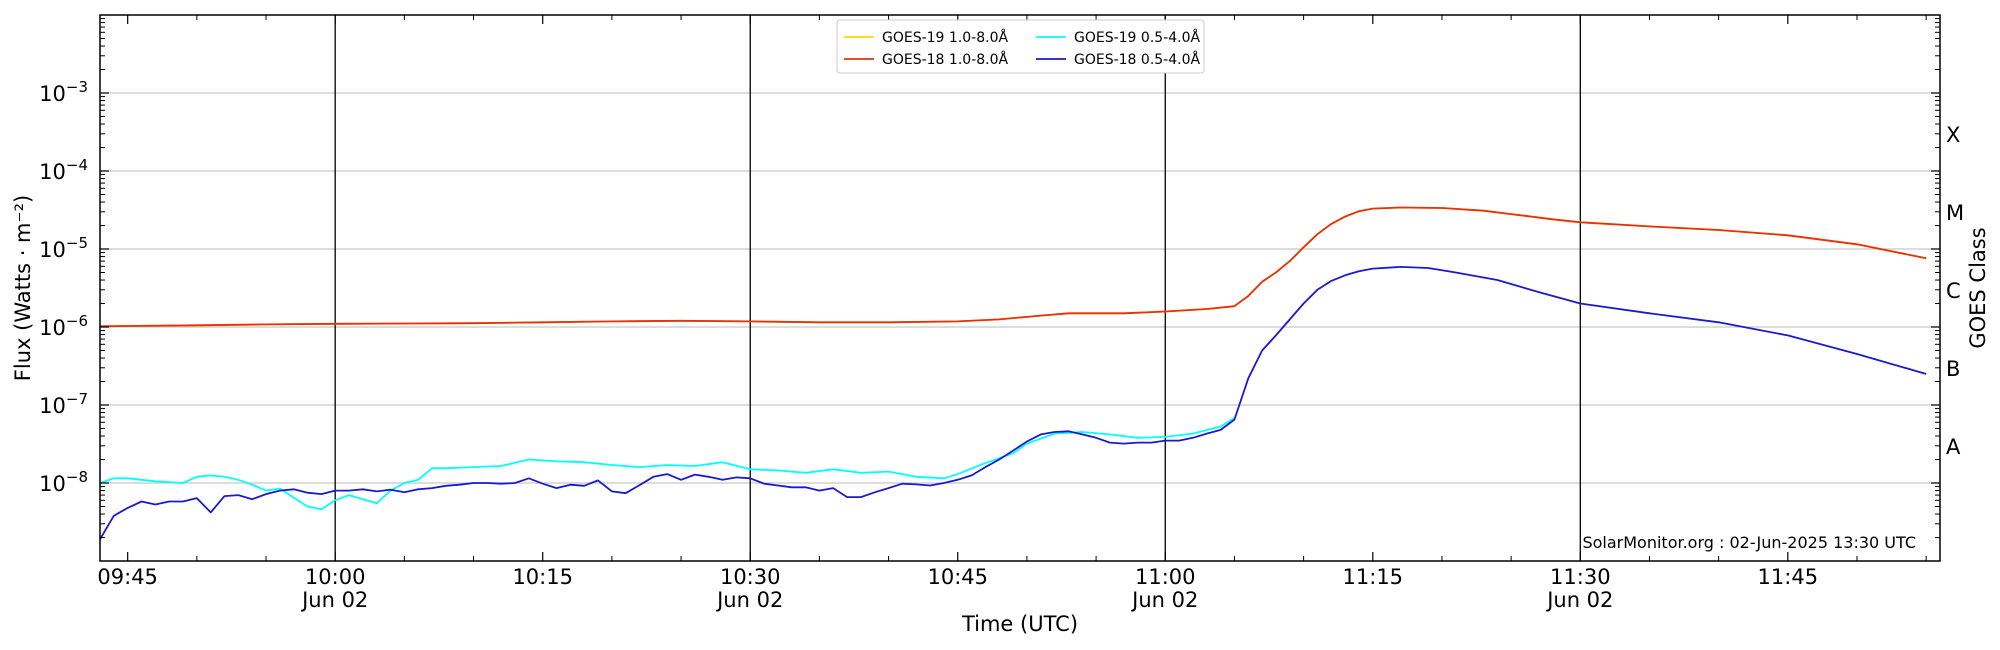 The image size is (2000, 650). What do you see at coordinates (1580, 577) in the screenshot?
I see `x-tick-label: 11:30` at bounding box center [1580, 577].